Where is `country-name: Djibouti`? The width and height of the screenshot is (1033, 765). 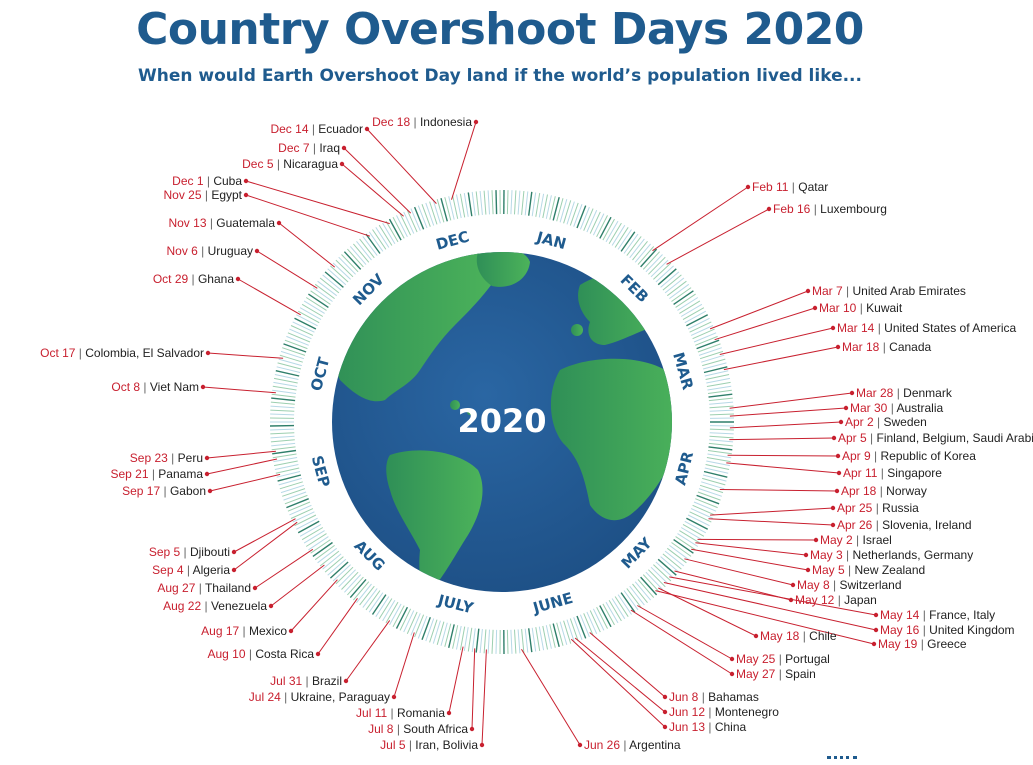 country-name: Djibouti is located at coordinates (209, 552).